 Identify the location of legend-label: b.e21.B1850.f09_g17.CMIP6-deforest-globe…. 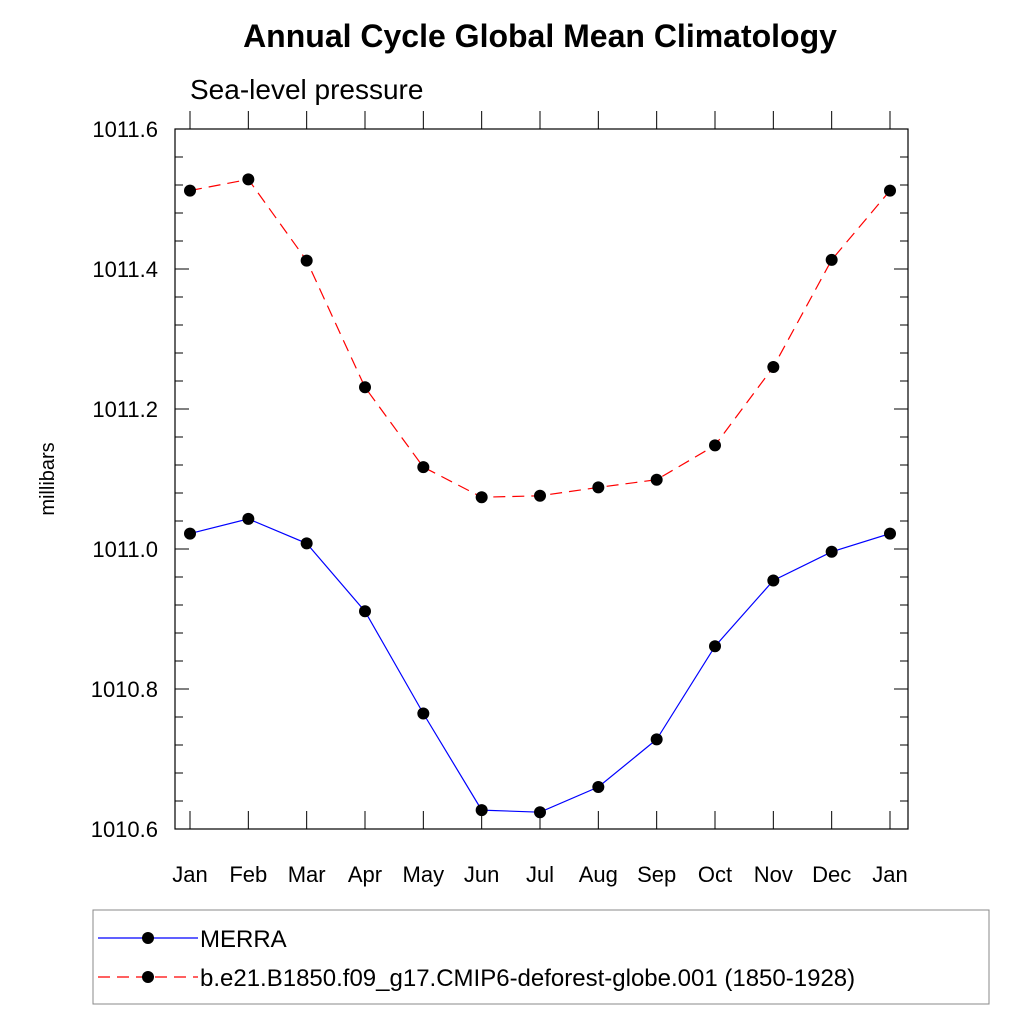
(527, 978).